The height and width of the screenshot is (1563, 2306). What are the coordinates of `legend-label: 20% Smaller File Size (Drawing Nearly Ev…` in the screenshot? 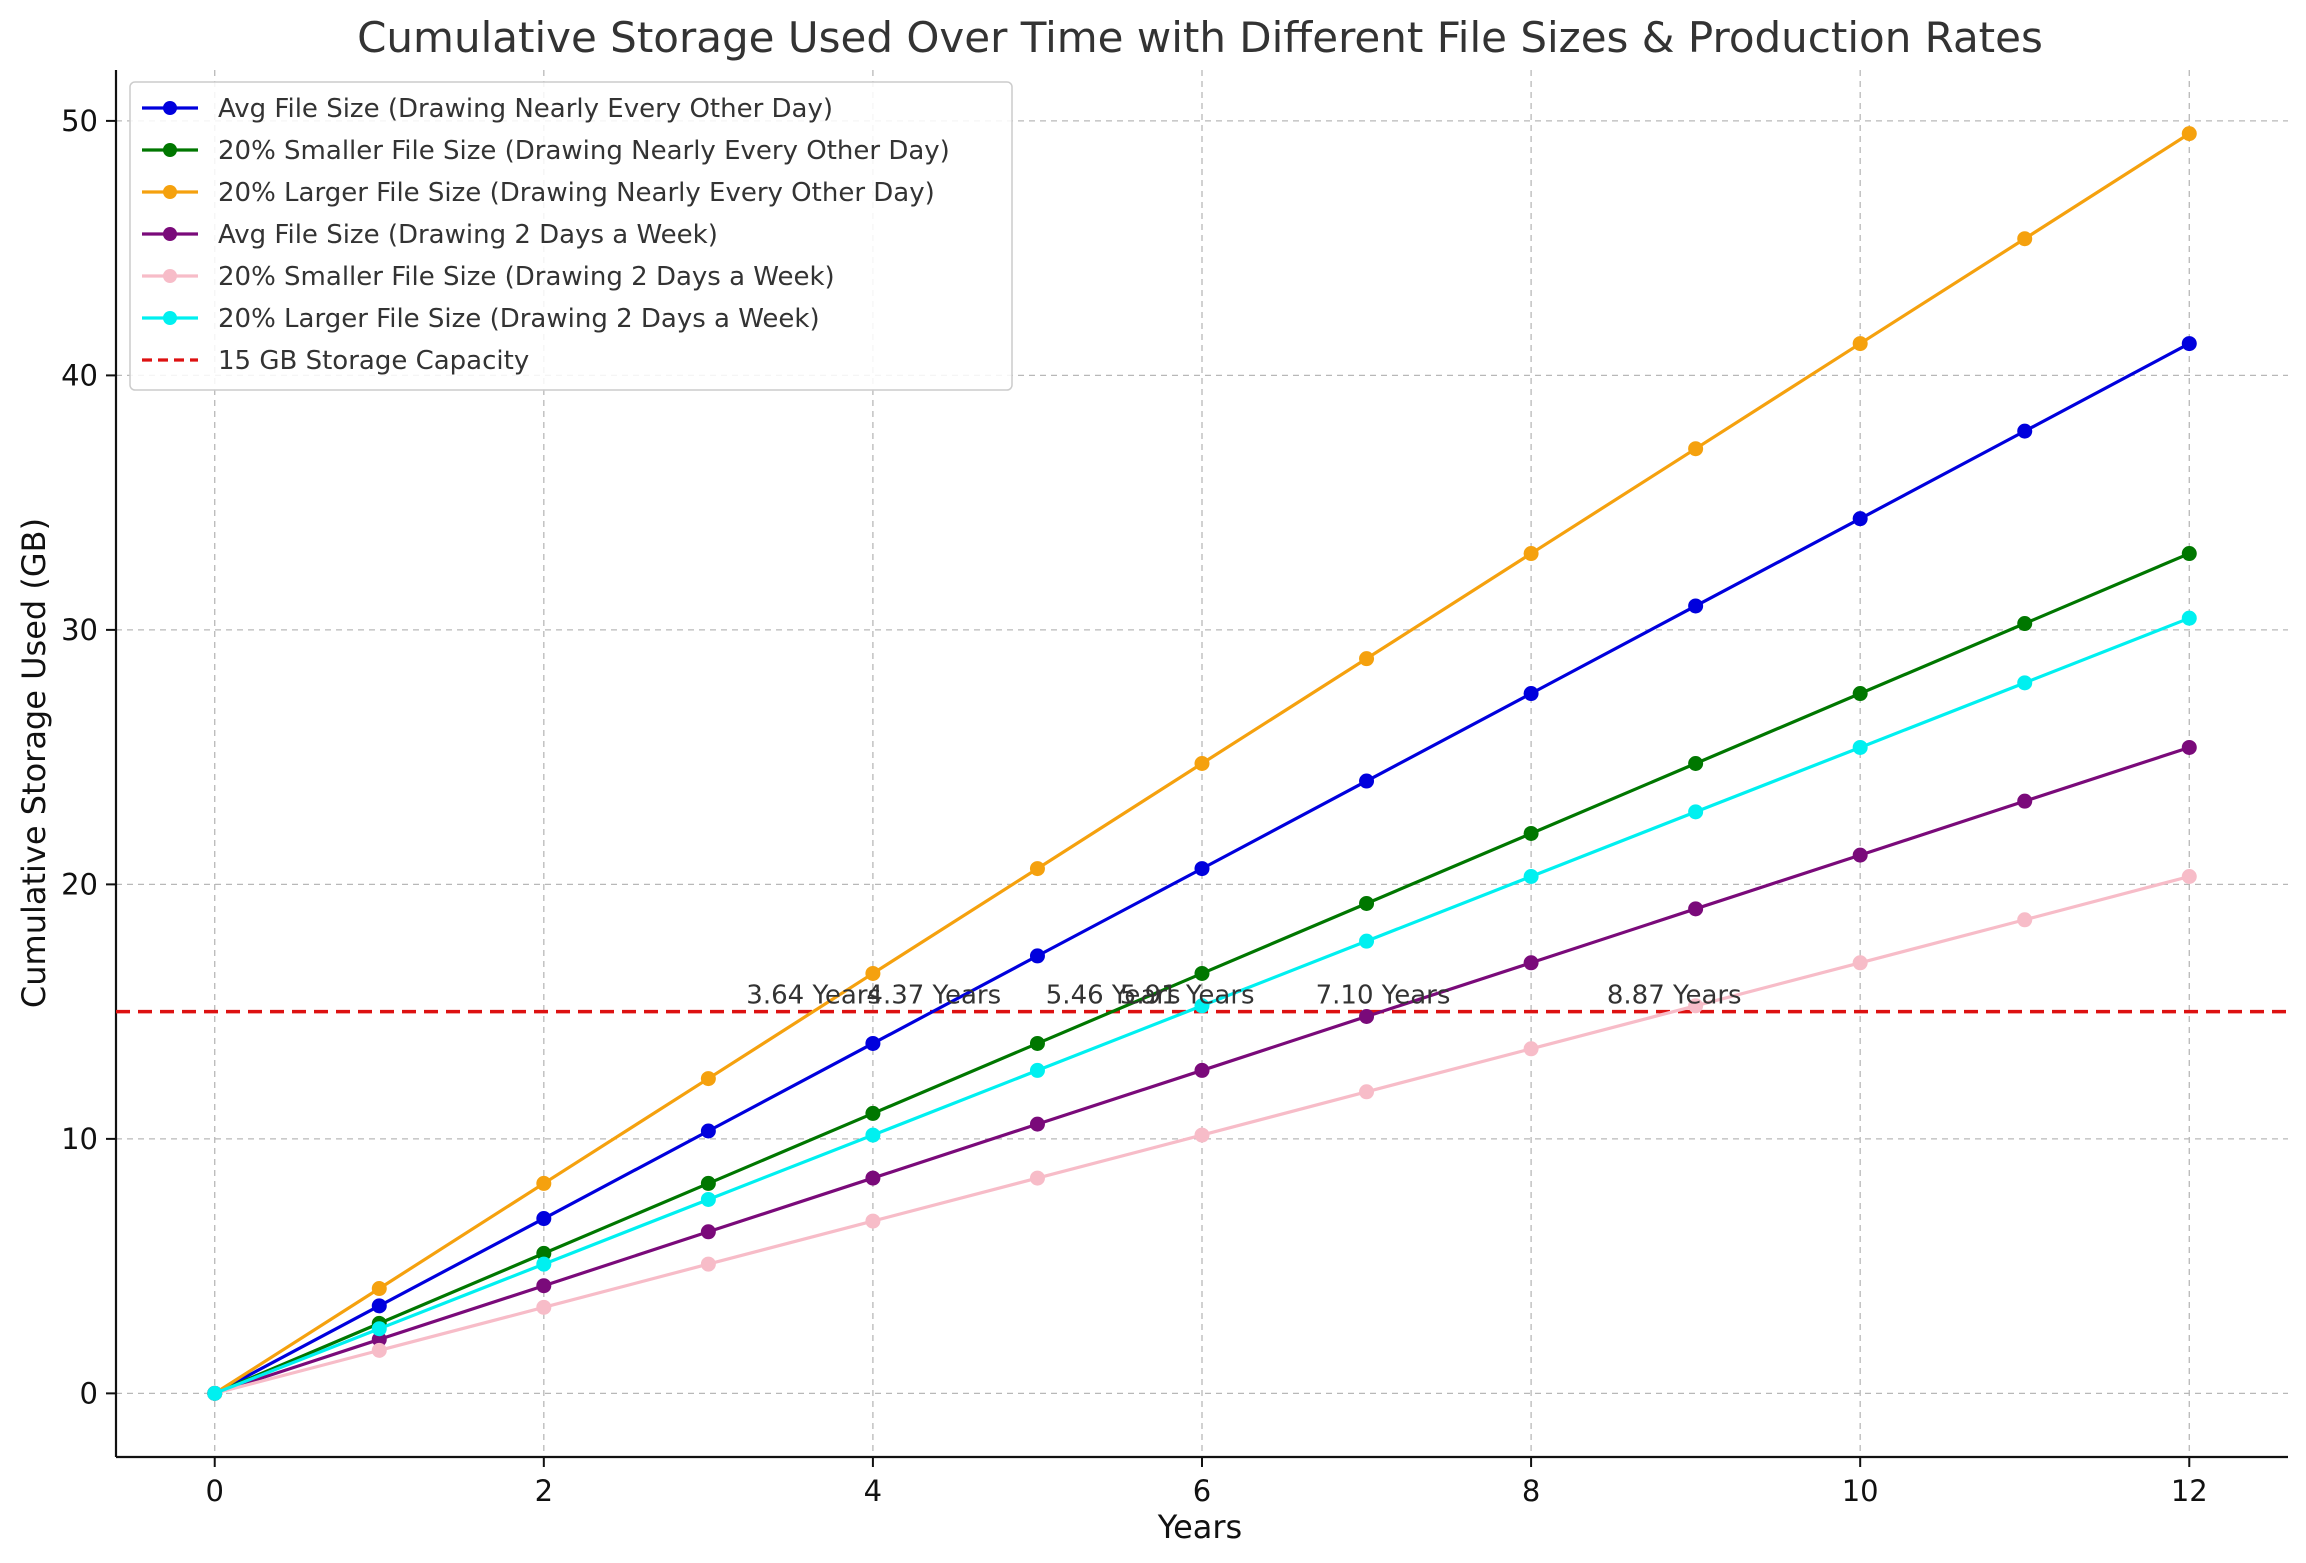 It's located at (584, 151).